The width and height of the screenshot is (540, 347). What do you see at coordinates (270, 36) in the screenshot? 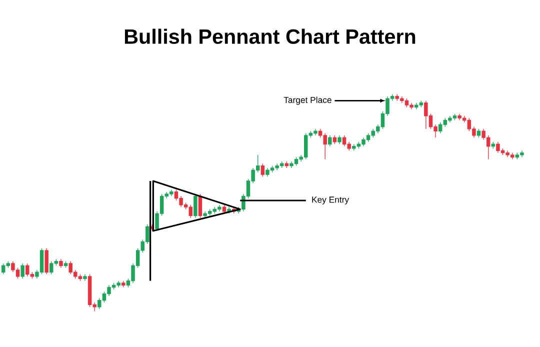
I see `chart-title: Bullish Pennant Chart Pattern` at bounding box center [270, 36].